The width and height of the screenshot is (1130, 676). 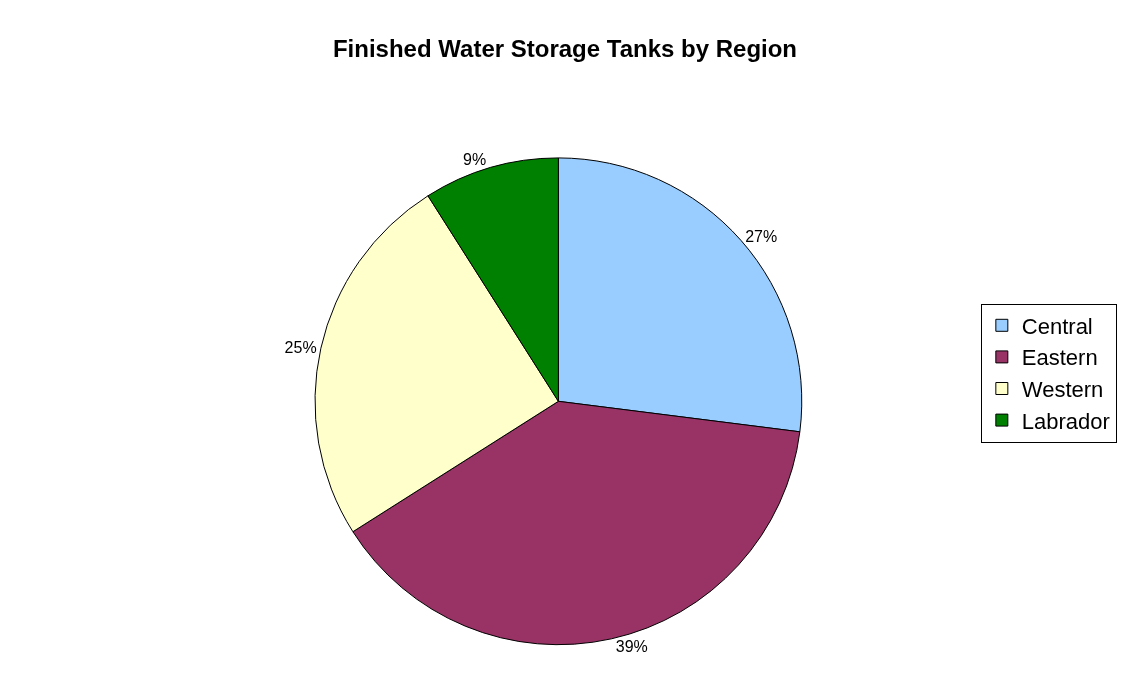 I want to click on legend-label: Western, so click(x=1062, y=390).